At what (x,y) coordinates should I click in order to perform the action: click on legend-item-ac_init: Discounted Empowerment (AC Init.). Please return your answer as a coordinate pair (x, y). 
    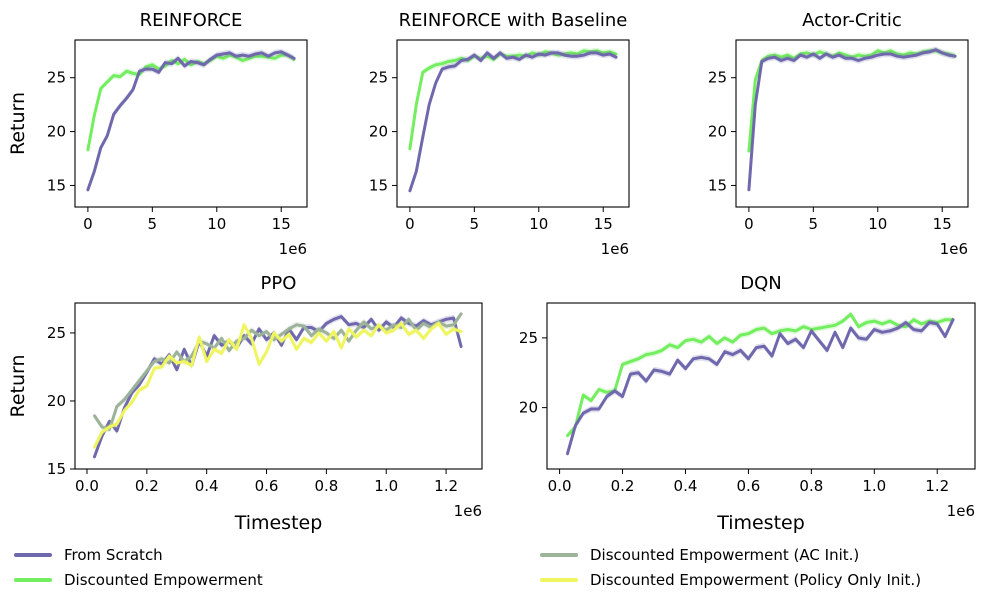
    Looking at the image, I should click on (699, 555).